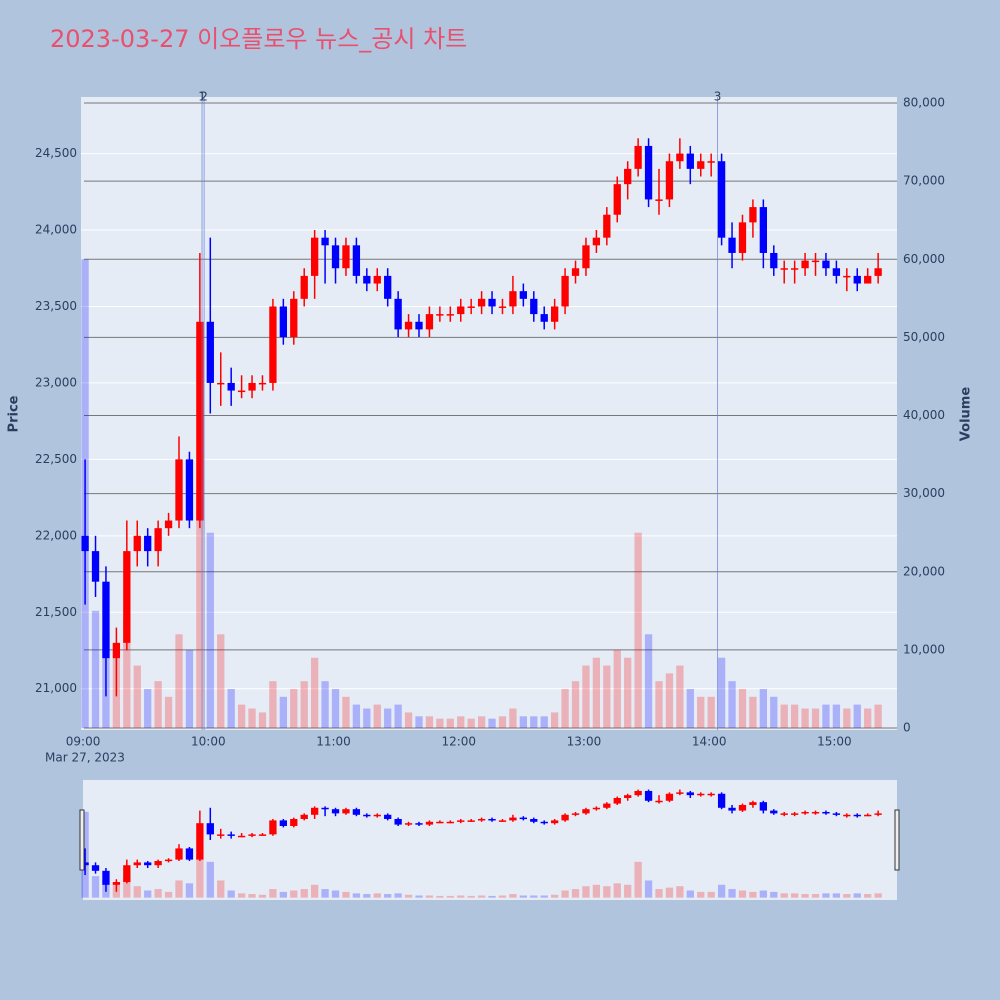 The height and width of the screenshot is (1000, 1000). What do you see at coordinates (202, 97) in the screenshot?
I see `news-marker-label: 1` at bounding box center [202, 97].